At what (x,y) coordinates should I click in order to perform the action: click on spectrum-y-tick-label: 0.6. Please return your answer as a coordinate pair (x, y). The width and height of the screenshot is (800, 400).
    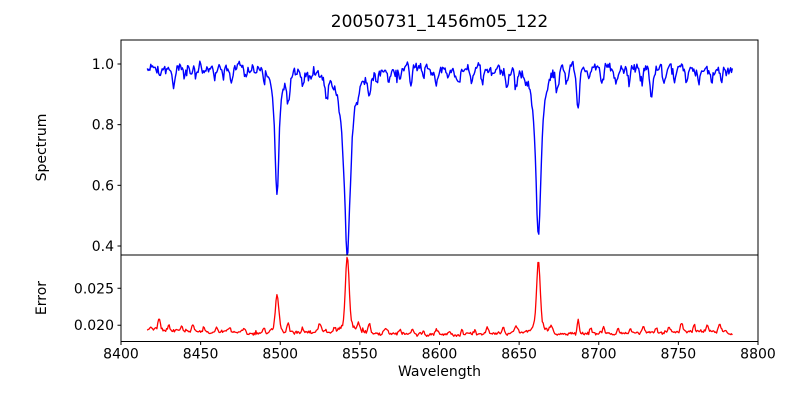
    Looking at the image, I should click on (103, 186).